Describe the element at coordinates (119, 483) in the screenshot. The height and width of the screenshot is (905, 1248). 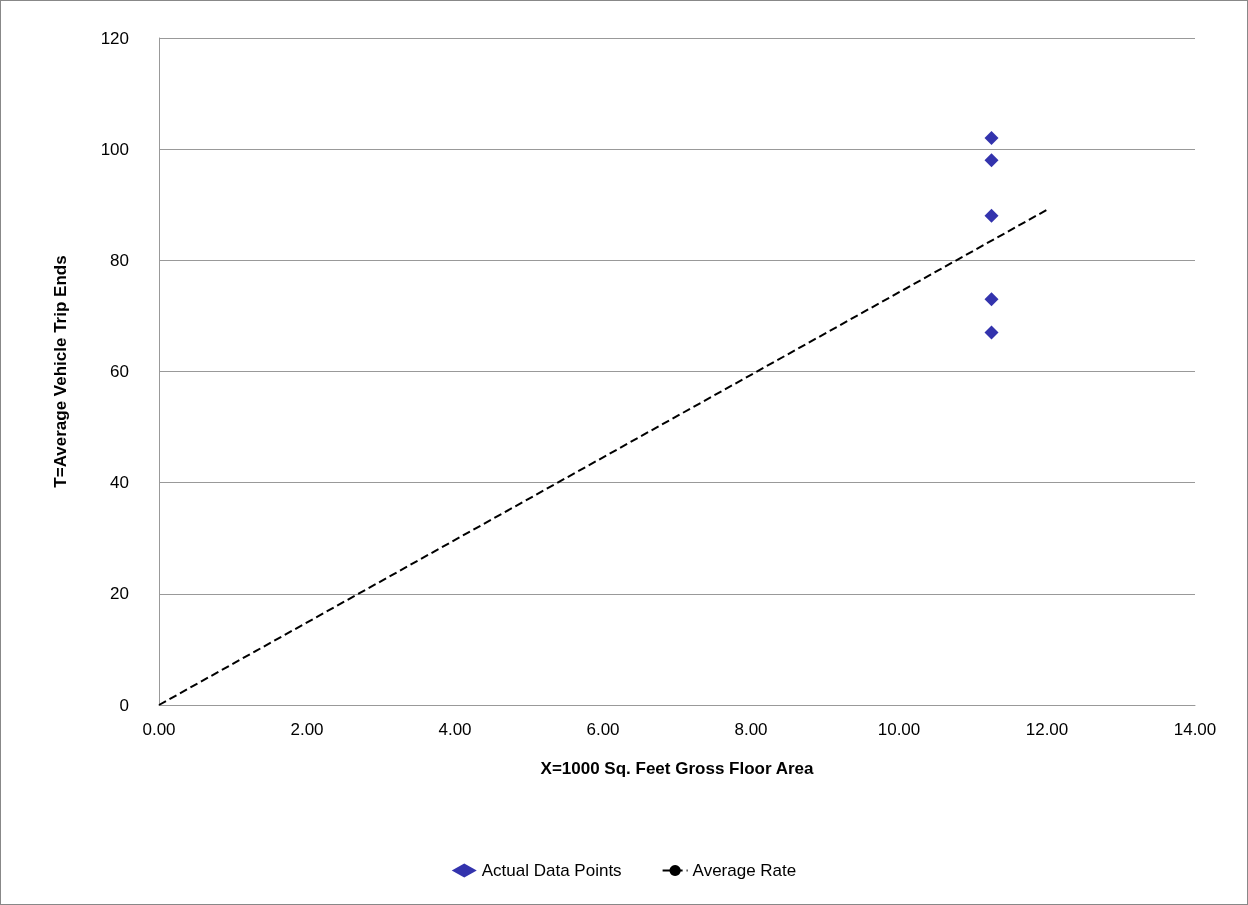
I see `y-tick-label: 40` at that location.